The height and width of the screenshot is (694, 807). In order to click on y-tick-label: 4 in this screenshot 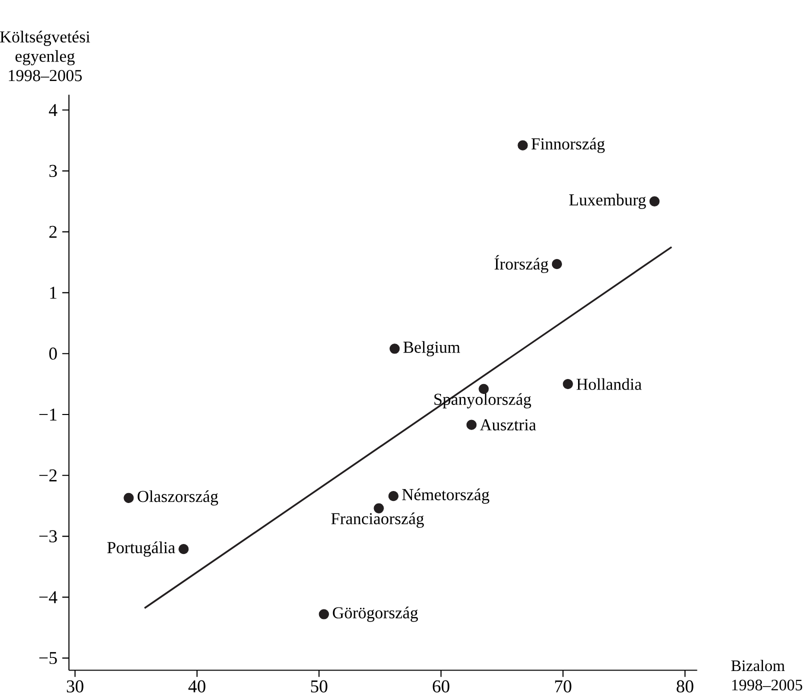, I will do `click(53, 110)`.